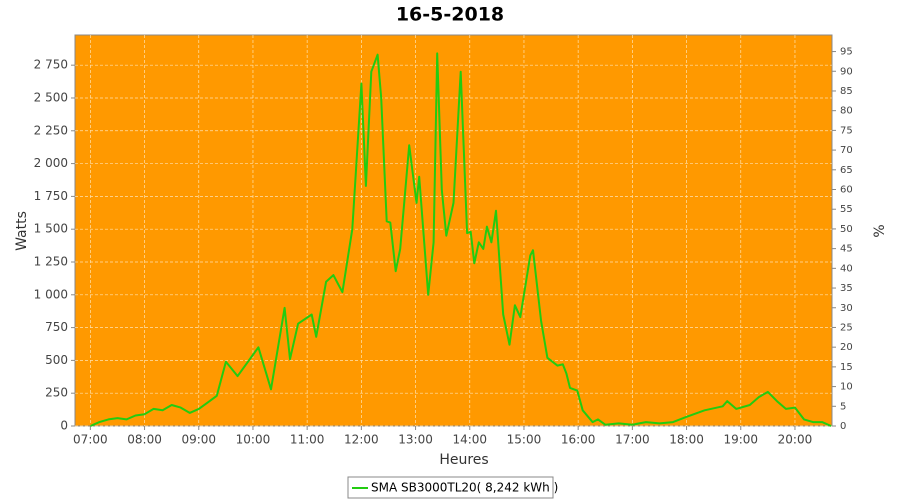  I want to click on y-tick-label: 1 750, so click(51, 196).